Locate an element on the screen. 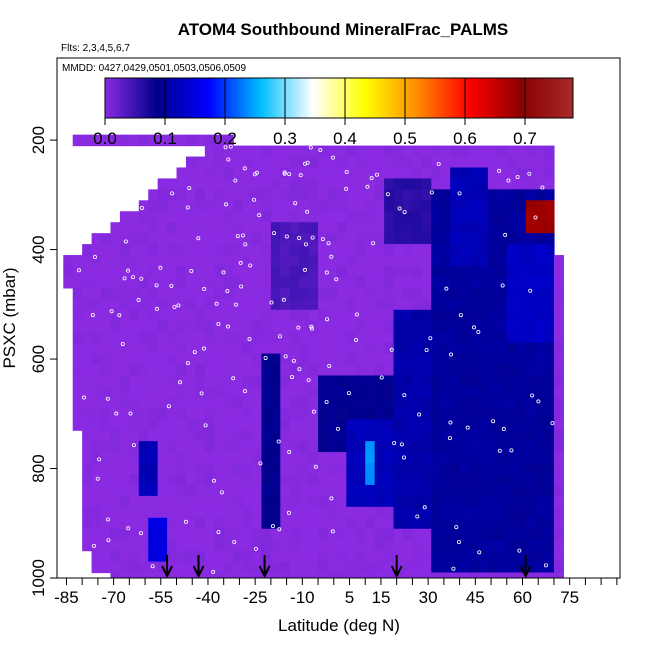 The image size is (650, 650). x-tick-label: -40 is located at coordinates (208, 597).